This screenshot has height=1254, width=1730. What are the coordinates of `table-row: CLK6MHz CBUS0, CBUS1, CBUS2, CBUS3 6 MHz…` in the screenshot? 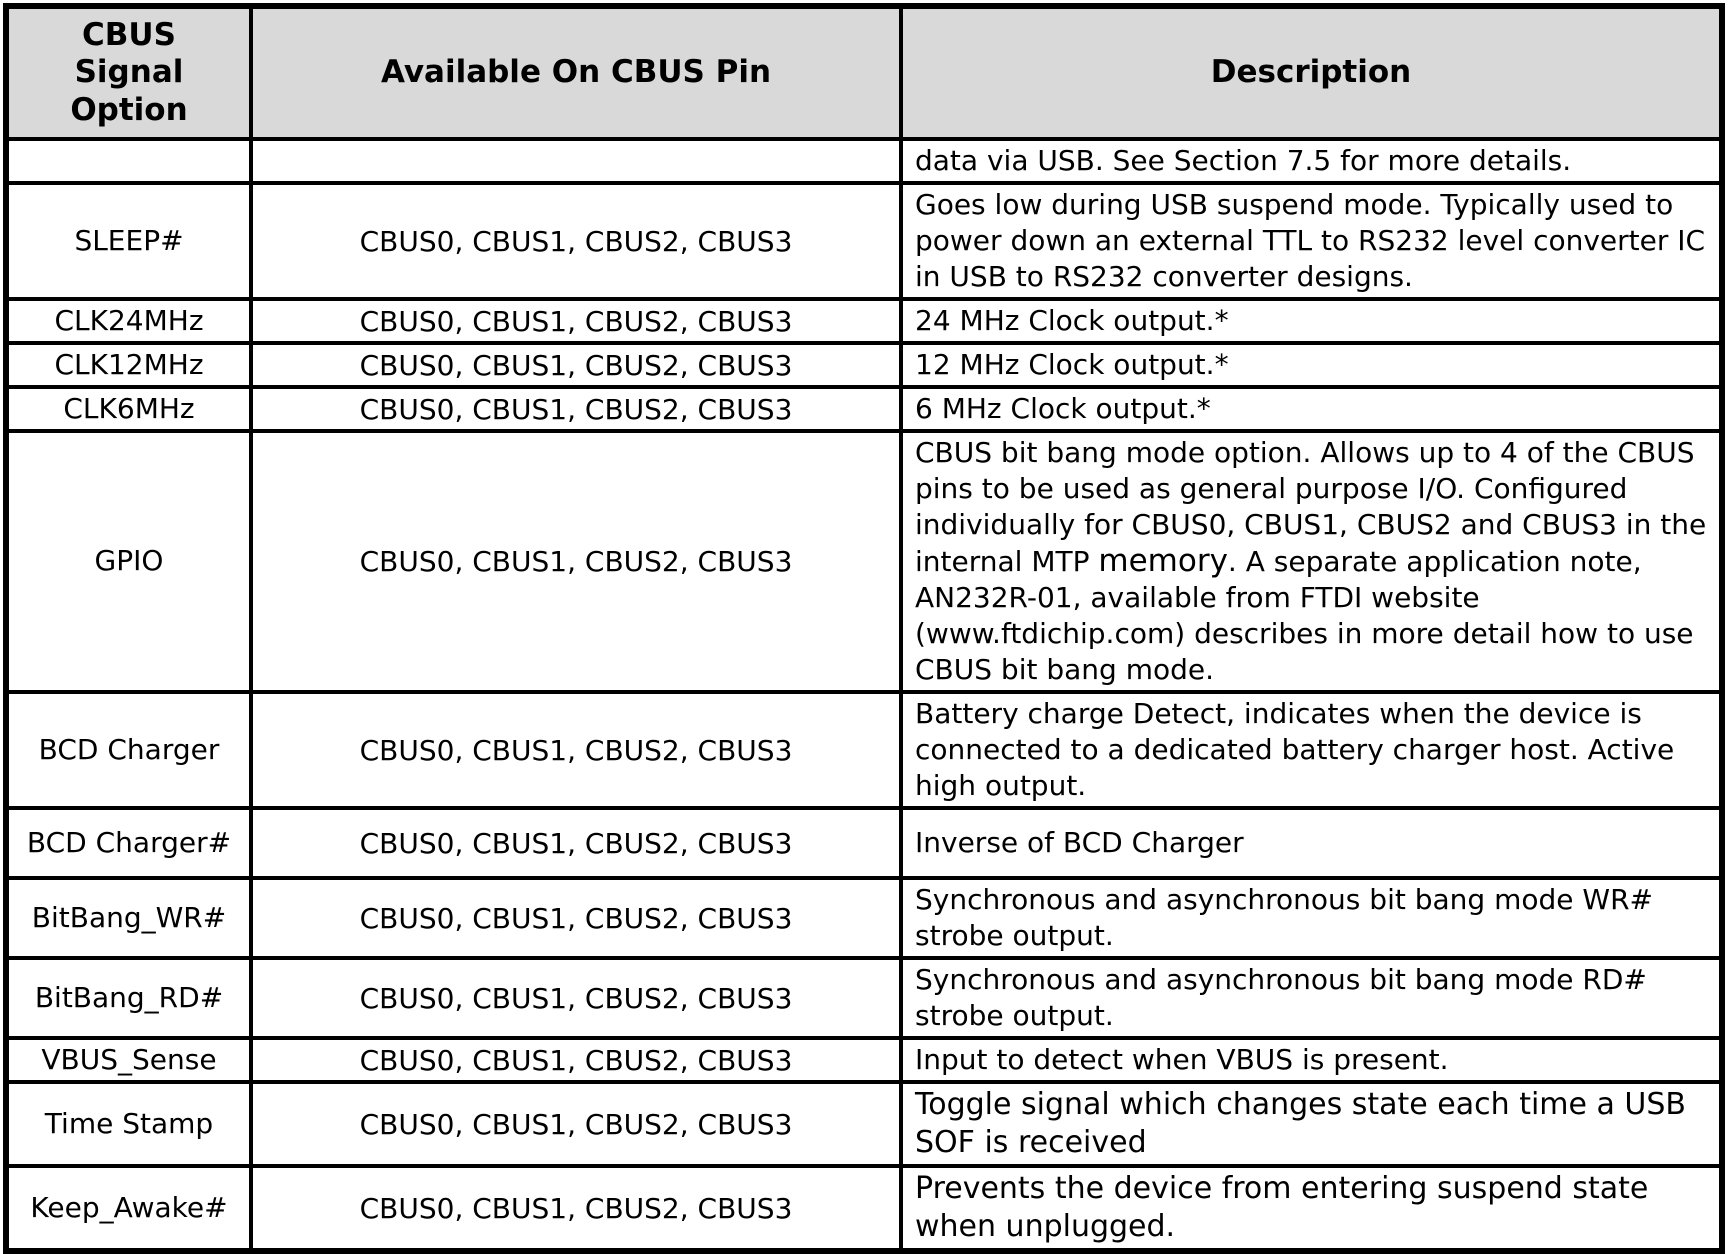 It's located at (864, 409).